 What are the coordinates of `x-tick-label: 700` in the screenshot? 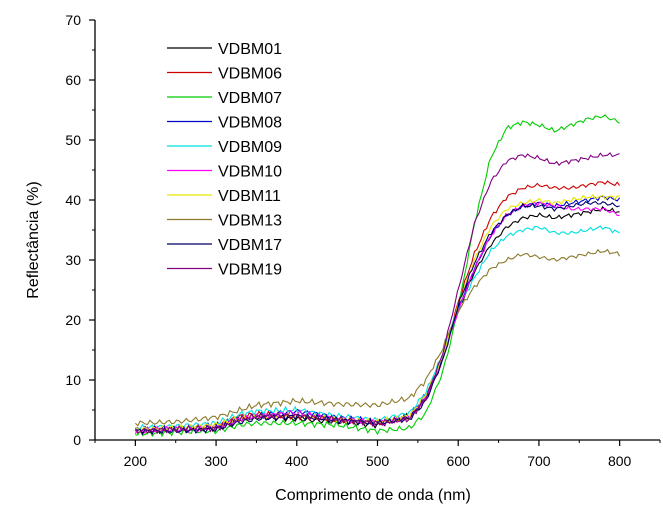 It's located at (539, 461).